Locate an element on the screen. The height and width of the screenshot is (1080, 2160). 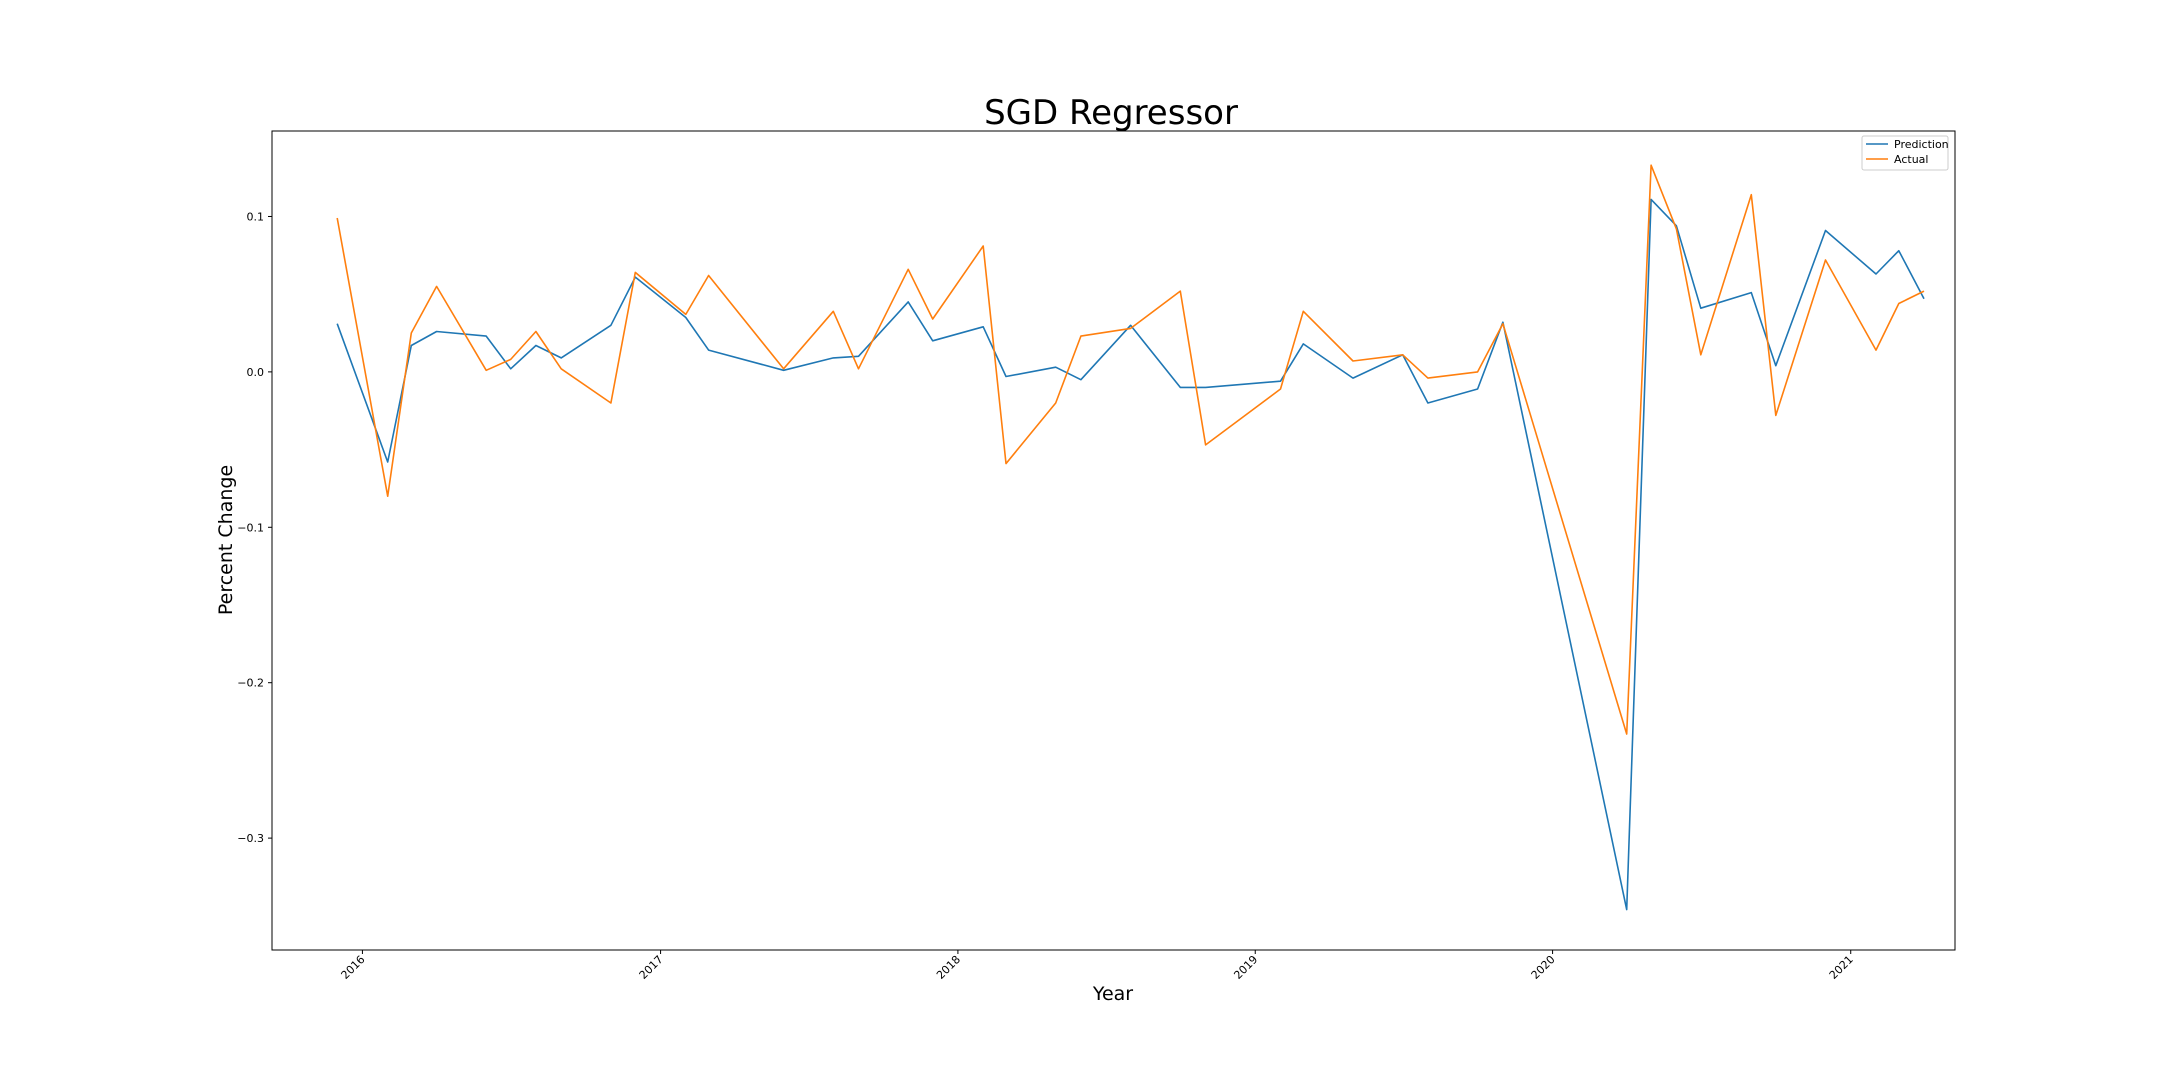
x-tick-label-2021: 2021 is located at coordinates (1841, 967).